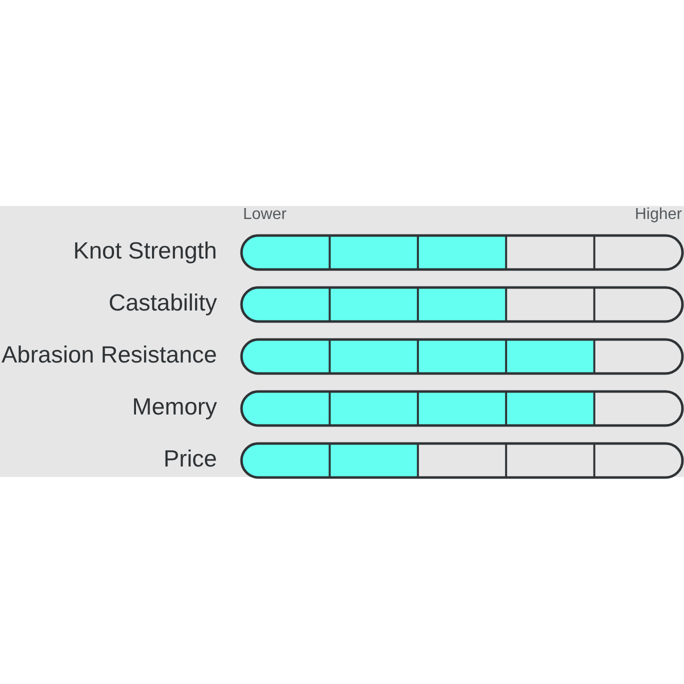 This screenshot has width=684, height=684. I want to click on y-tick-label: Memory, so click(175, 406).